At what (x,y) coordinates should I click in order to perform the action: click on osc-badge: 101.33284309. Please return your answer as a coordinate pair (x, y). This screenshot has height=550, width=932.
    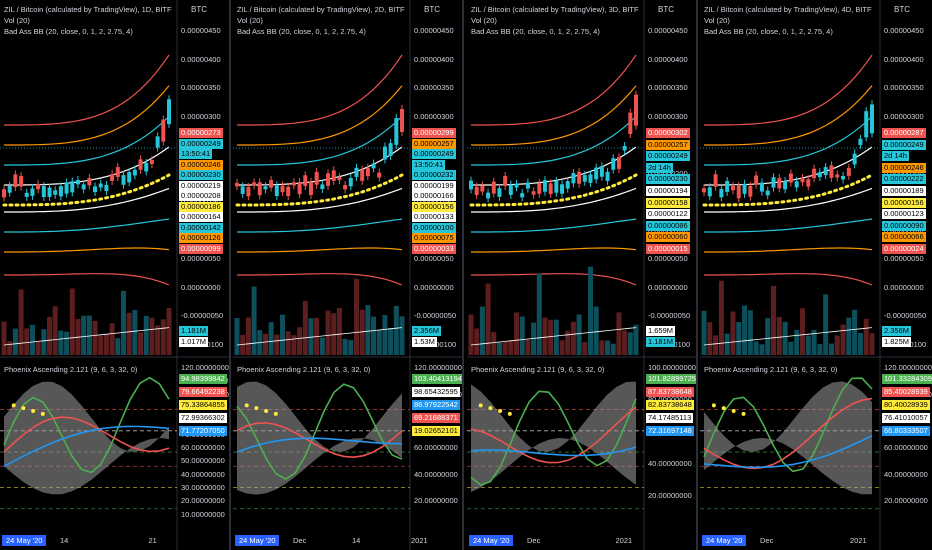
    Looking at the image, I should click on (907, 379).